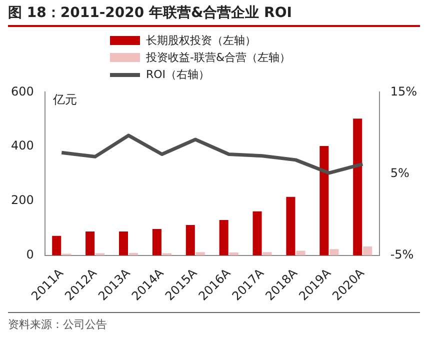 The width and height of the screenshot is (428, 346). What do you see at coordinates (214, 15) in the screenshot?
I see `chart-title: 图 18：2011-2020 年联营&合营企业 ROI` at bounding box center [214, 15].